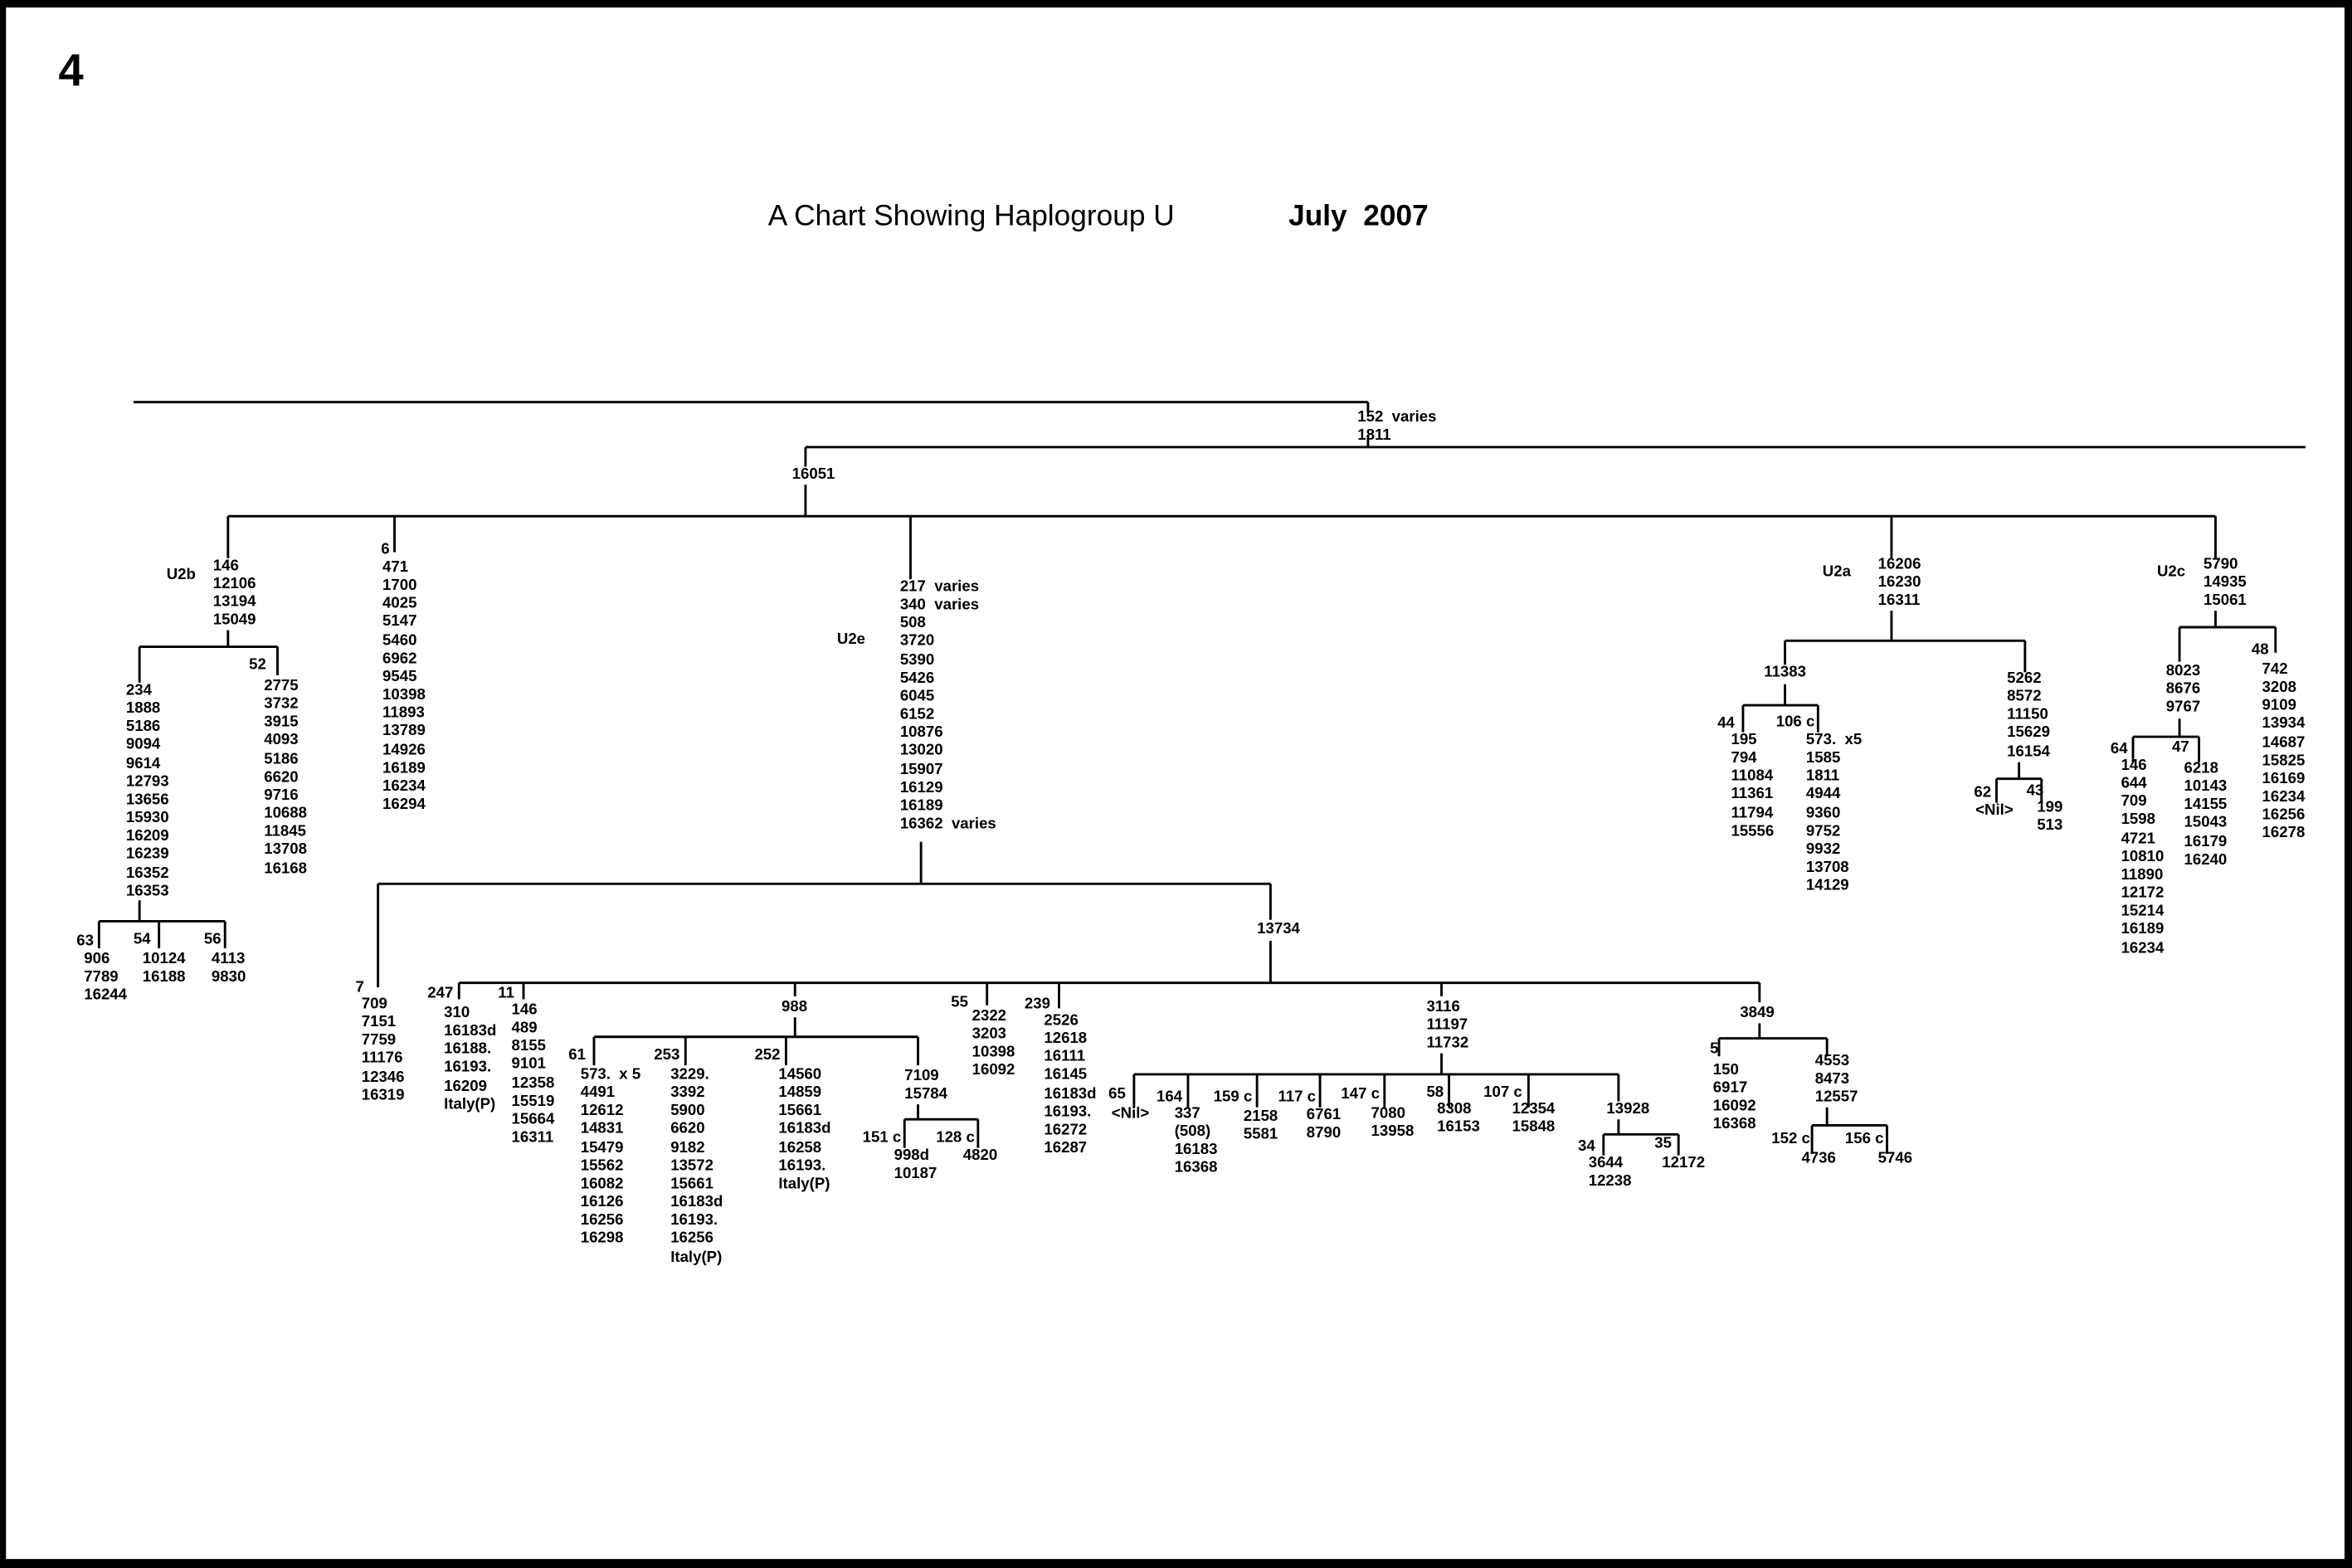 The image size is (2352, 1568). What do you see at coordinates (2171, 572) in the screenshot?
I see `u2c-label: U2c` at bounding box center [2171, 572].